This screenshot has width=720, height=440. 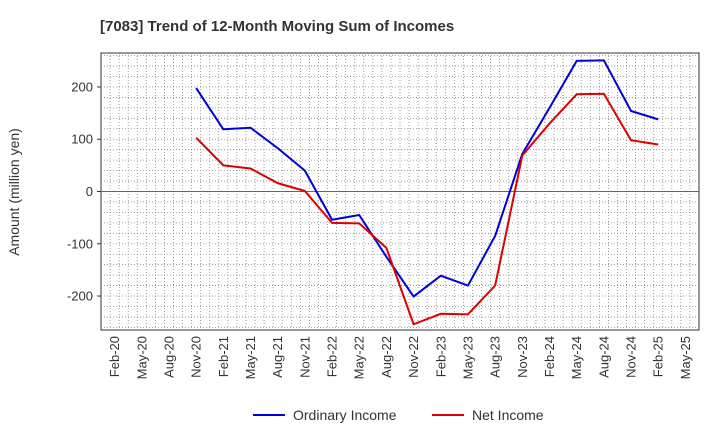 What do you see at coordinates (82, 86) in the screenshot?
I see `y-tick-label: 200` at bounding box center [82, 86].